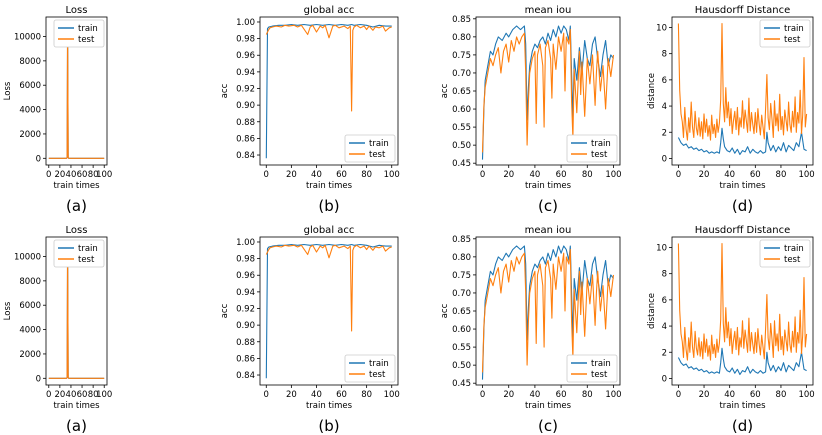 Image resolution: width=822 pixels, height=435 pixels. I want to click on y-tick-label: 0.98, so click(245, 40).